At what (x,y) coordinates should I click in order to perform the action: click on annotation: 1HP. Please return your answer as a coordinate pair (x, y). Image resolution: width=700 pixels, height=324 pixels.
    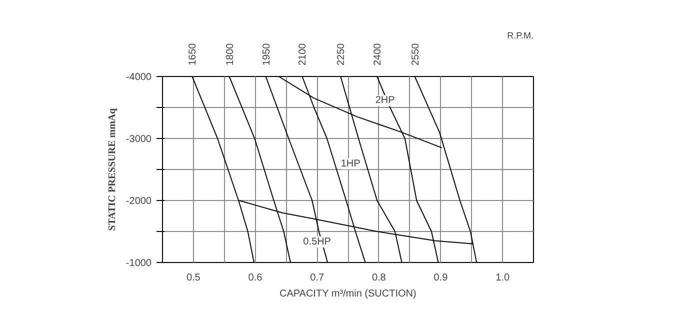
    Looking at the image, I should click on (350, 164).